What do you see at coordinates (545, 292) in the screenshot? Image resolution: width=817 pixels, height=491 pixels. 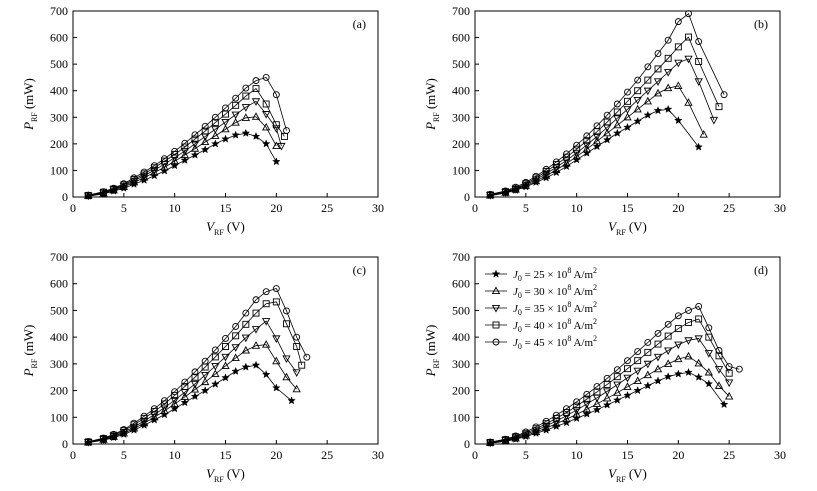 I see `legend-text: = 30 × 10` at bounding box center [545, 292].